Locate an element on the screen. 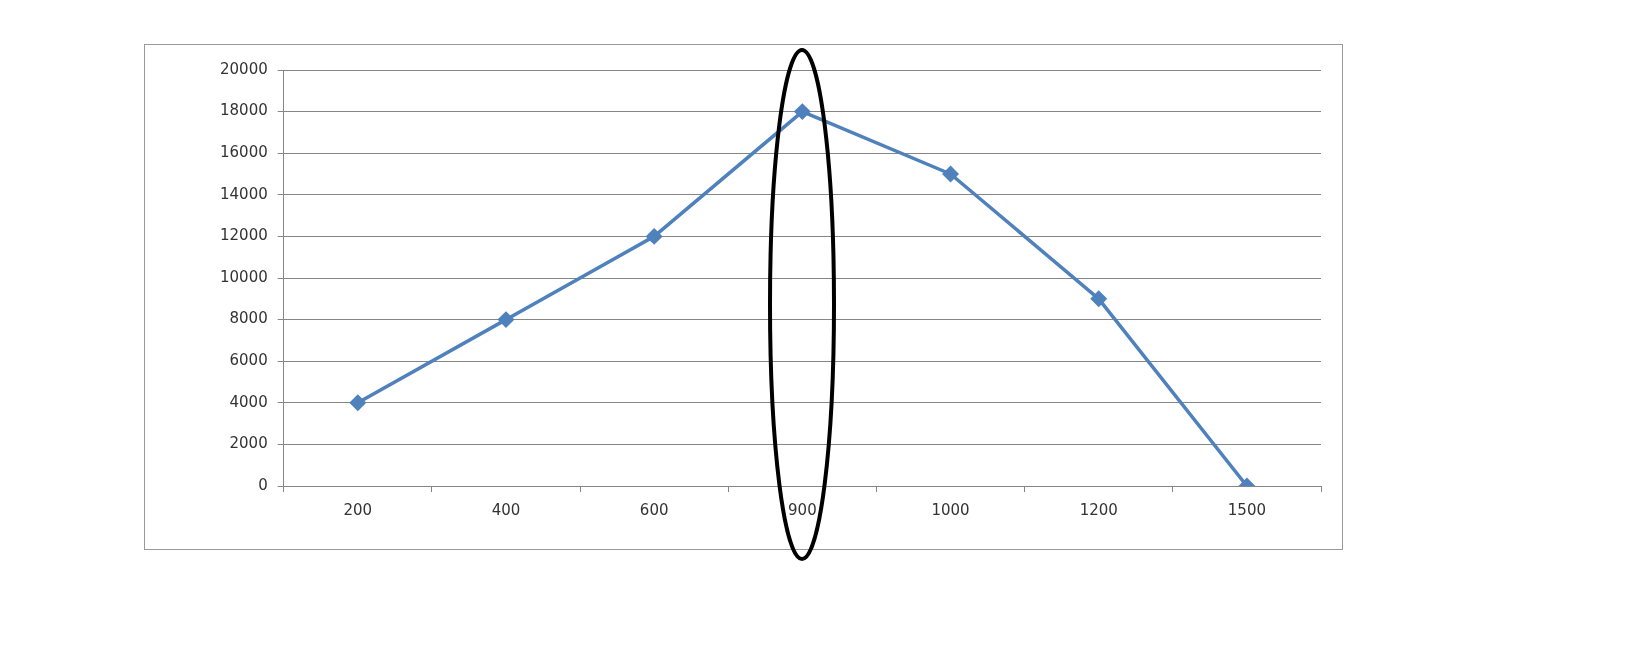 The image size is (1627, 656). x-tick-label: 1500 is located at coordinates (1246, 509).